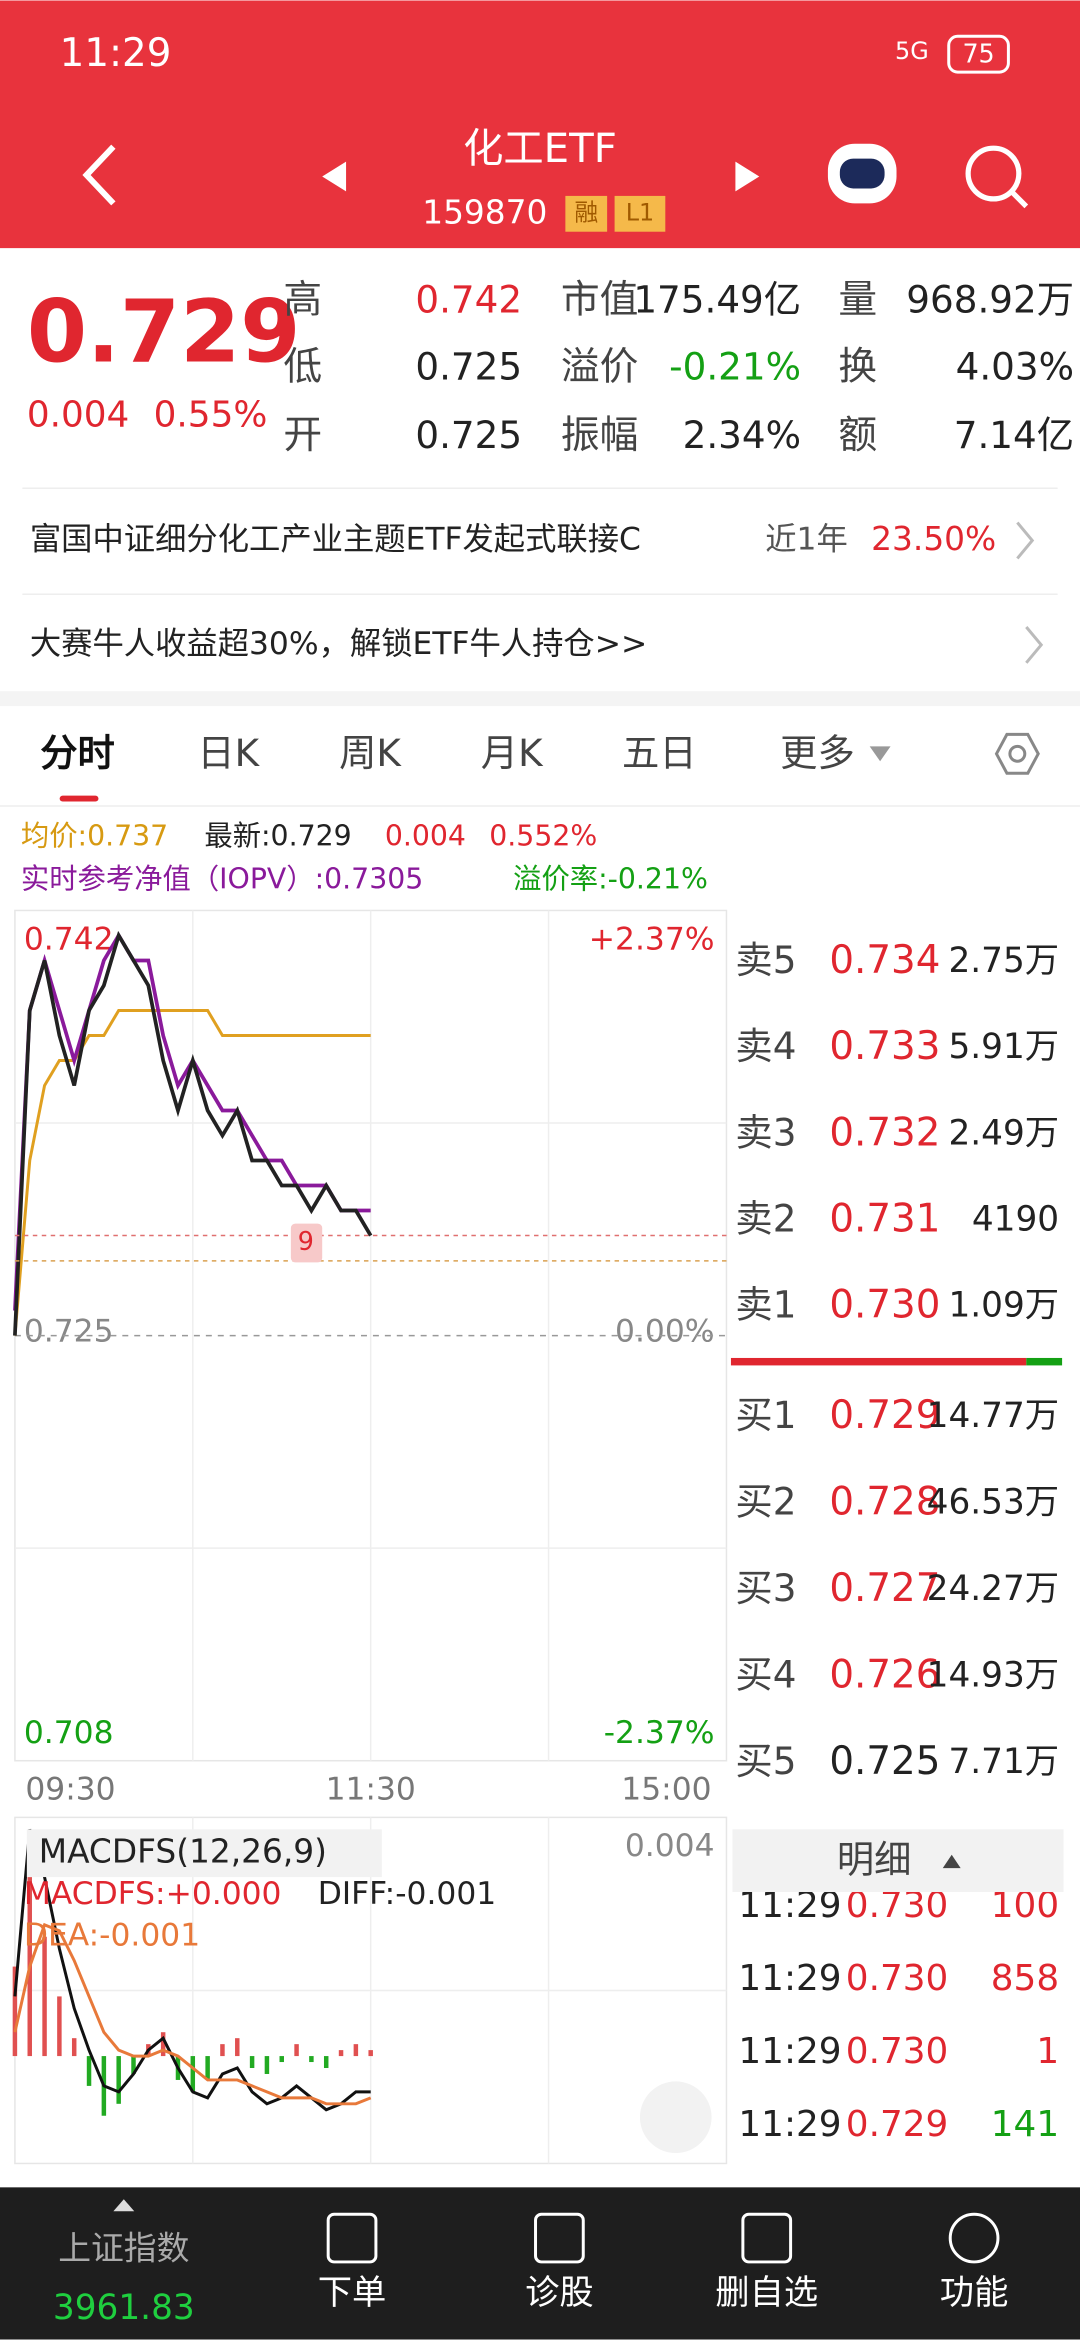 The image size is (1080, 2340). I want to click on macd-selector-bg, so click(204, 1853).